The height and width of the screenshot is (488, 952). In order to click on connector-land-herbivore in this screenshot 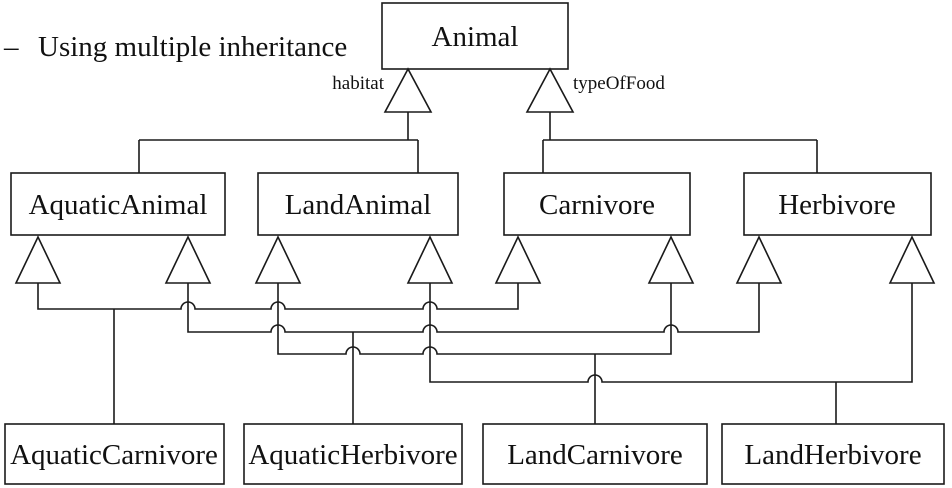, I will do `click(671, 353)`.